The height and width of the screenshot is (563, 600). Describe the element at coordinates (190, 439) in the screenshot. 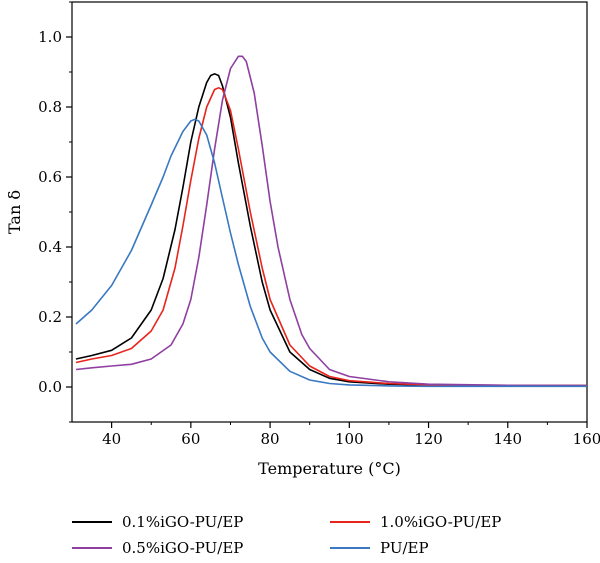

I see `x-tick-label: 60` at that location.